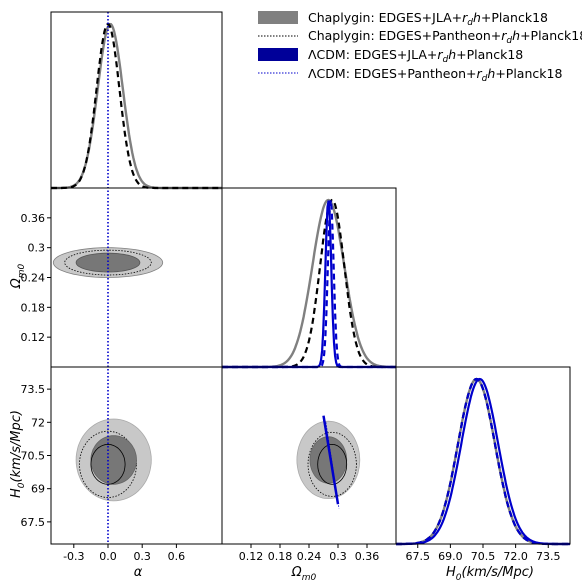  I want to click on y-tick-label-omega_m0-4: 0.36, so click(33, 218).